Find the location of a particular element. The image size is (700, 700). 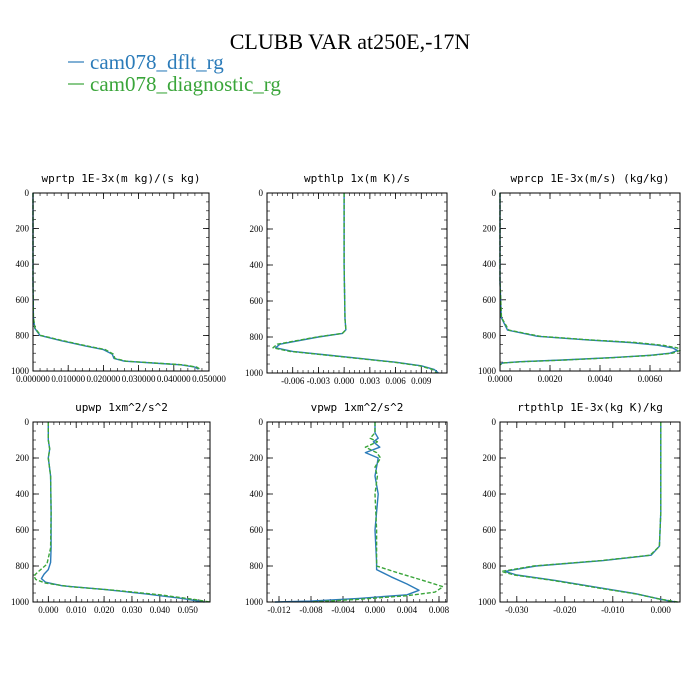

x-tick-label: 0.0060 is located at coordinates (650, 379).